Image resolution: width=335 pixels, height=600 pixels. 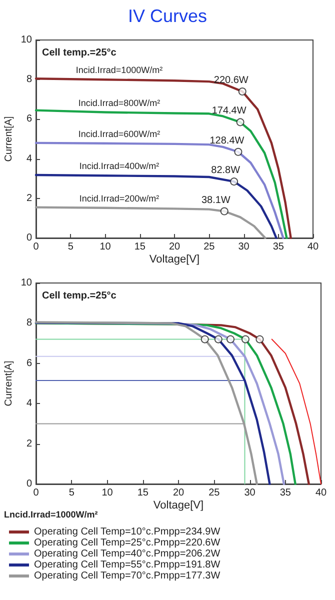 What do you see at coordinates (227, 140) in the screenshot?
I see `annotation: 128.4W` at bounding box center [227, 140].